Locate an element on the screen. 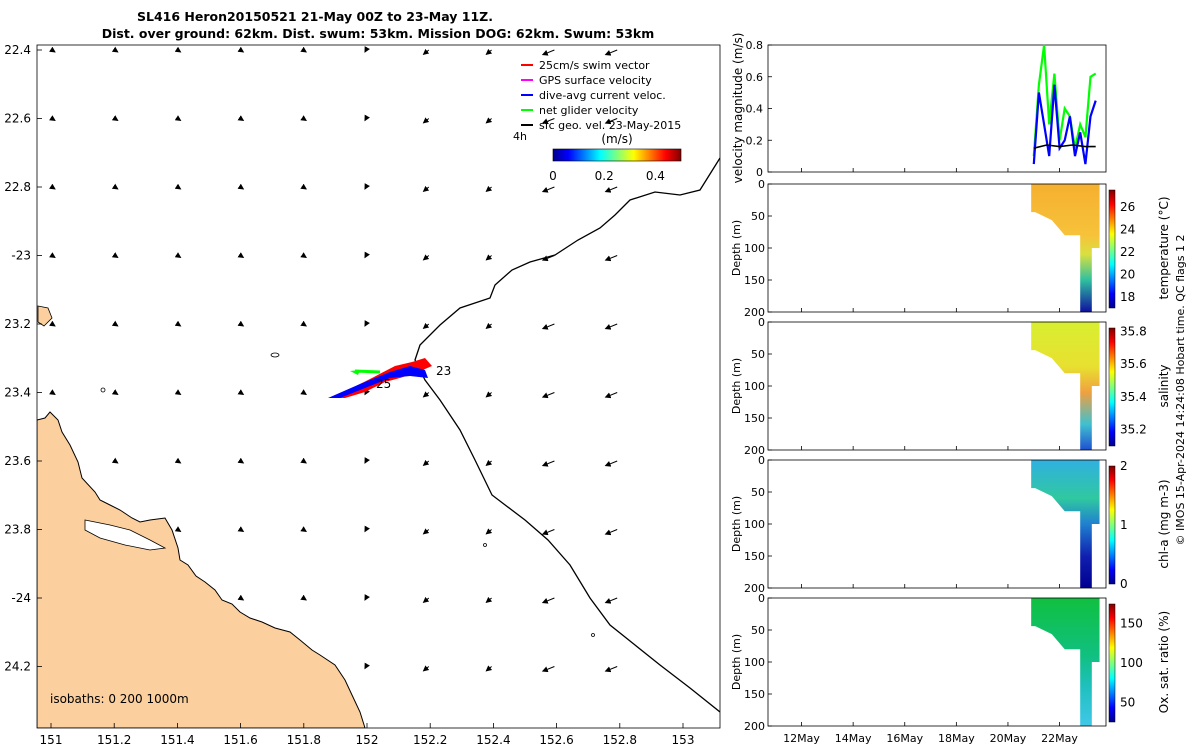  legend-label: 25cm/s swim vector is located at coordinates (594, 65).